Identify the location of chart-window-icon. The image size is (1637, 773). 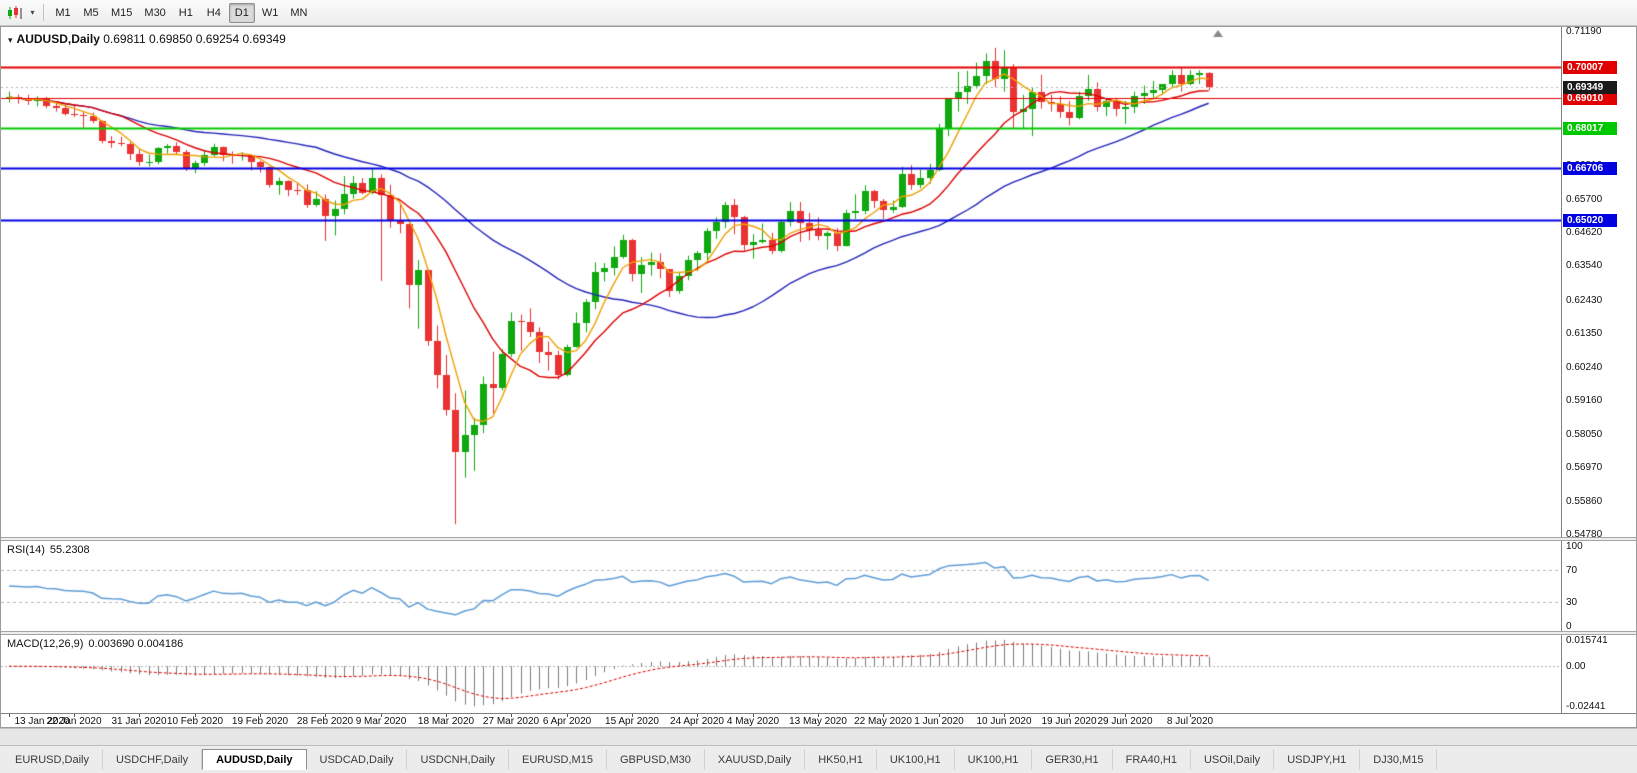
(15, 13).